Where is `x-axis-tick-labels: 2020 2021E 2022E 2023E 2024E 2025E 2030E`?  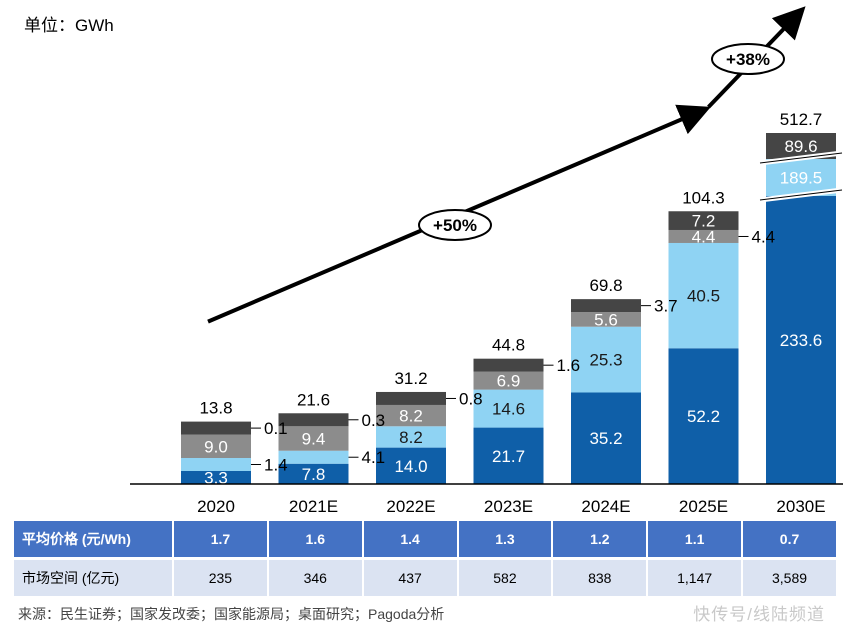
x-axis-tick-labels: 2020 2021E 2022E 2023E 2024E 2025E 2030E is located at coordinates (511, 506).